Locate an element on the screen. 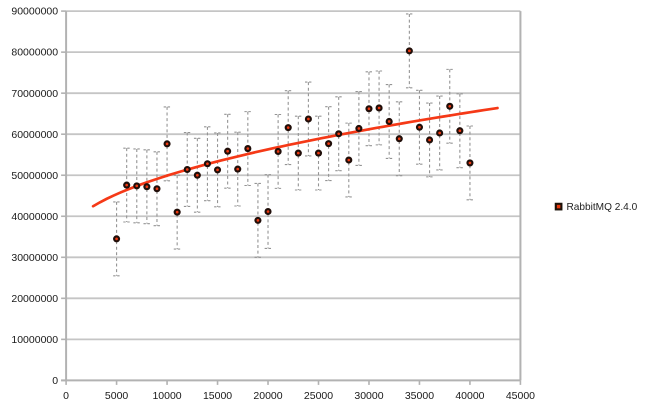  svg-text: 30000 is located at coordinates (368, 396).